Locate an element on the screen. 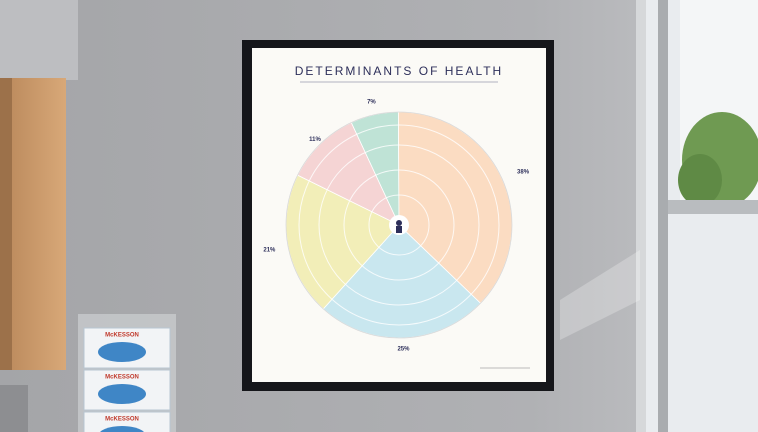 The image size is (758, 432). cabinet-side is located at coordinates (6, 224).